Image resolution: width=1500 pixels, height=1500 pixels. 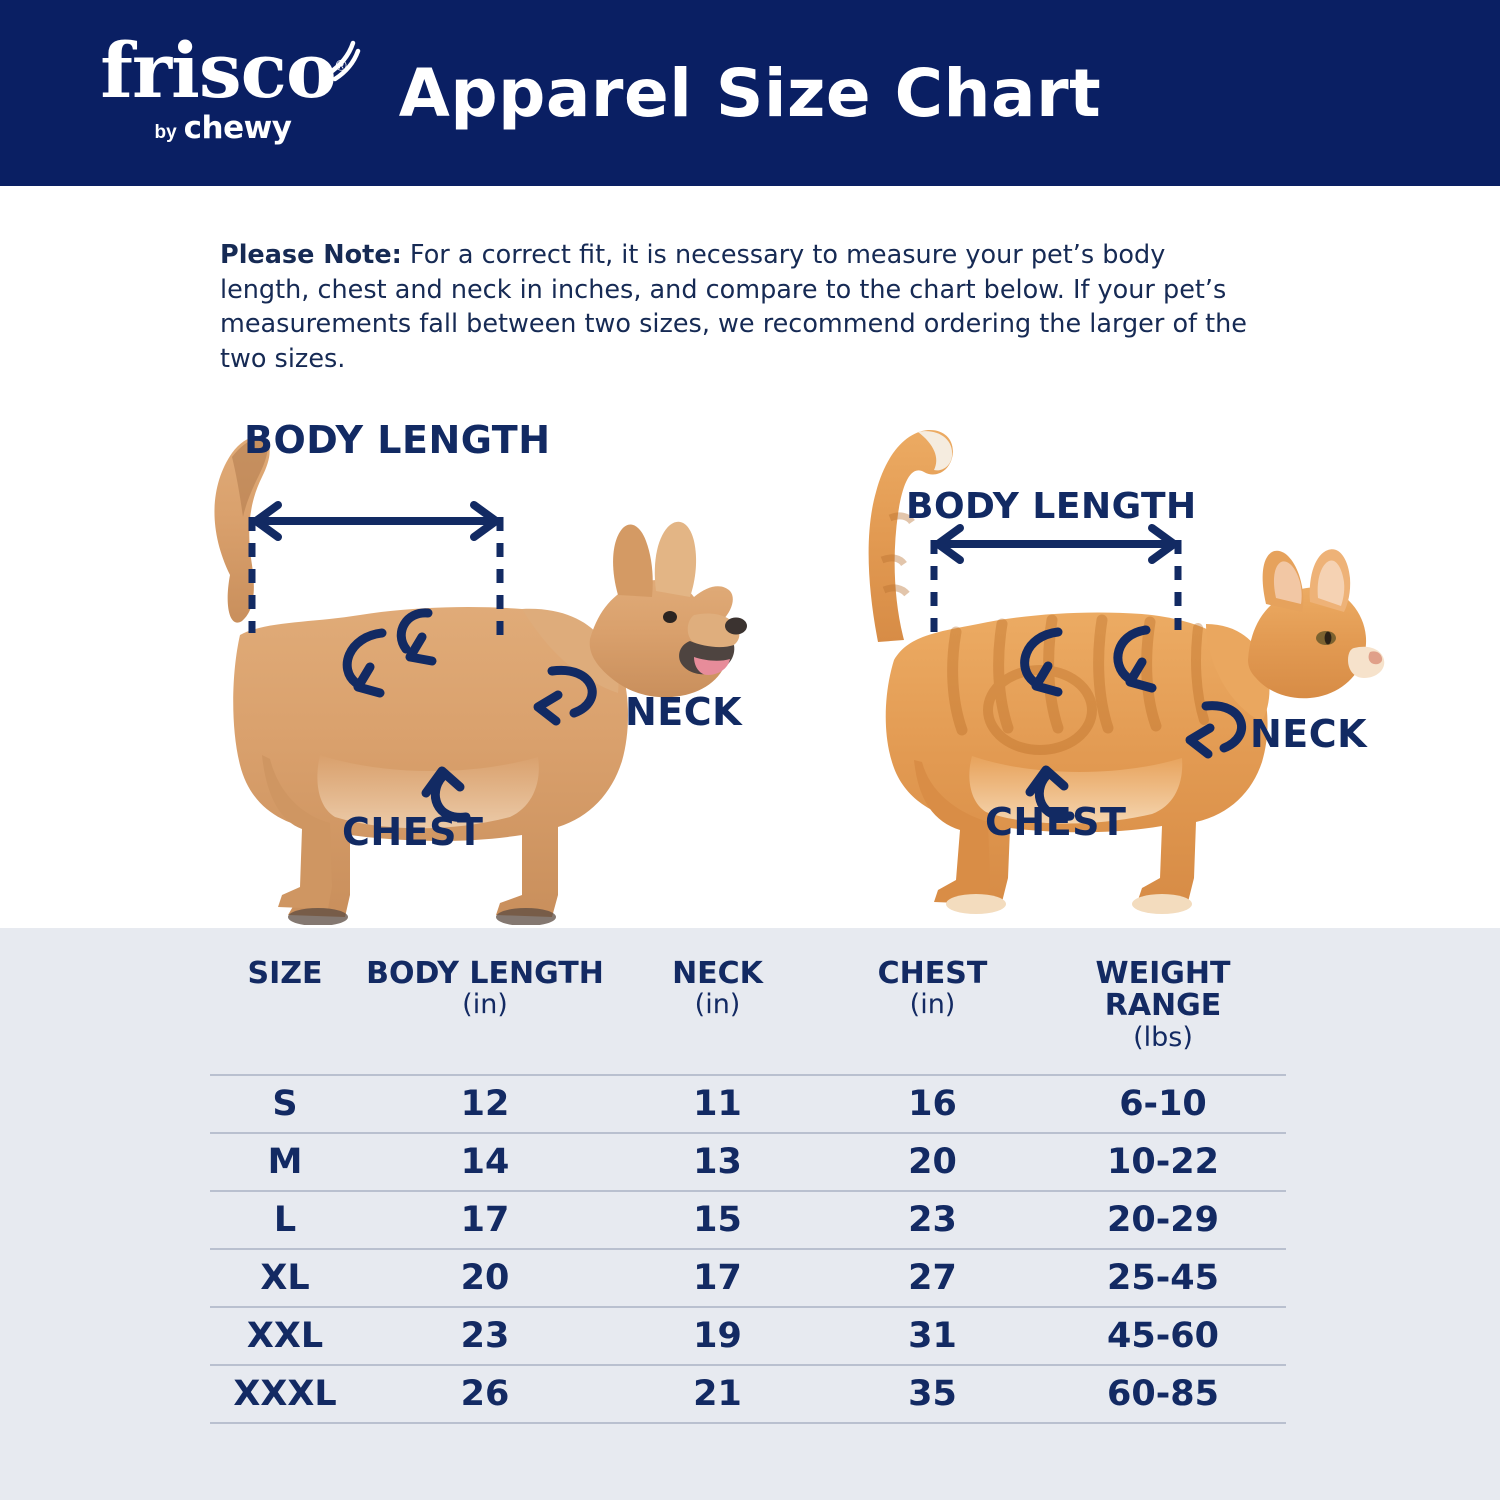 I want to click on cell-neck: 21, so click(x=717, y=1393).